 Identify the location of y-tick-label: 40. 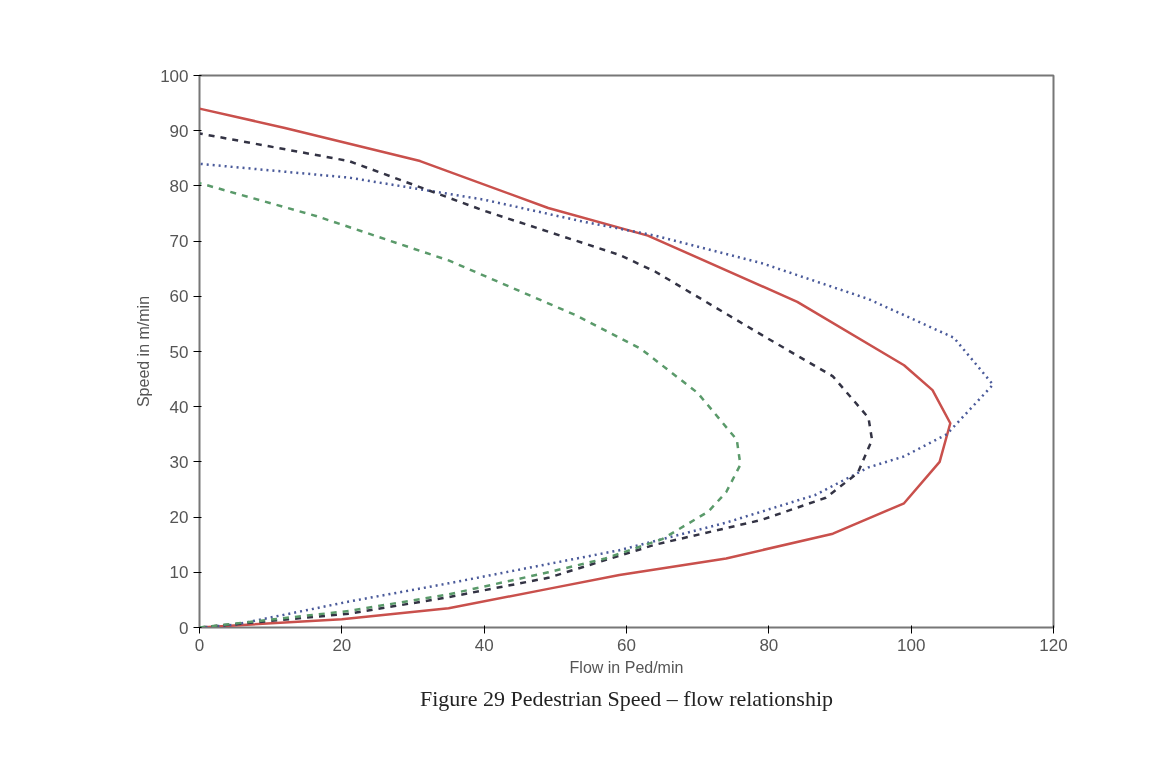
(179, 407).